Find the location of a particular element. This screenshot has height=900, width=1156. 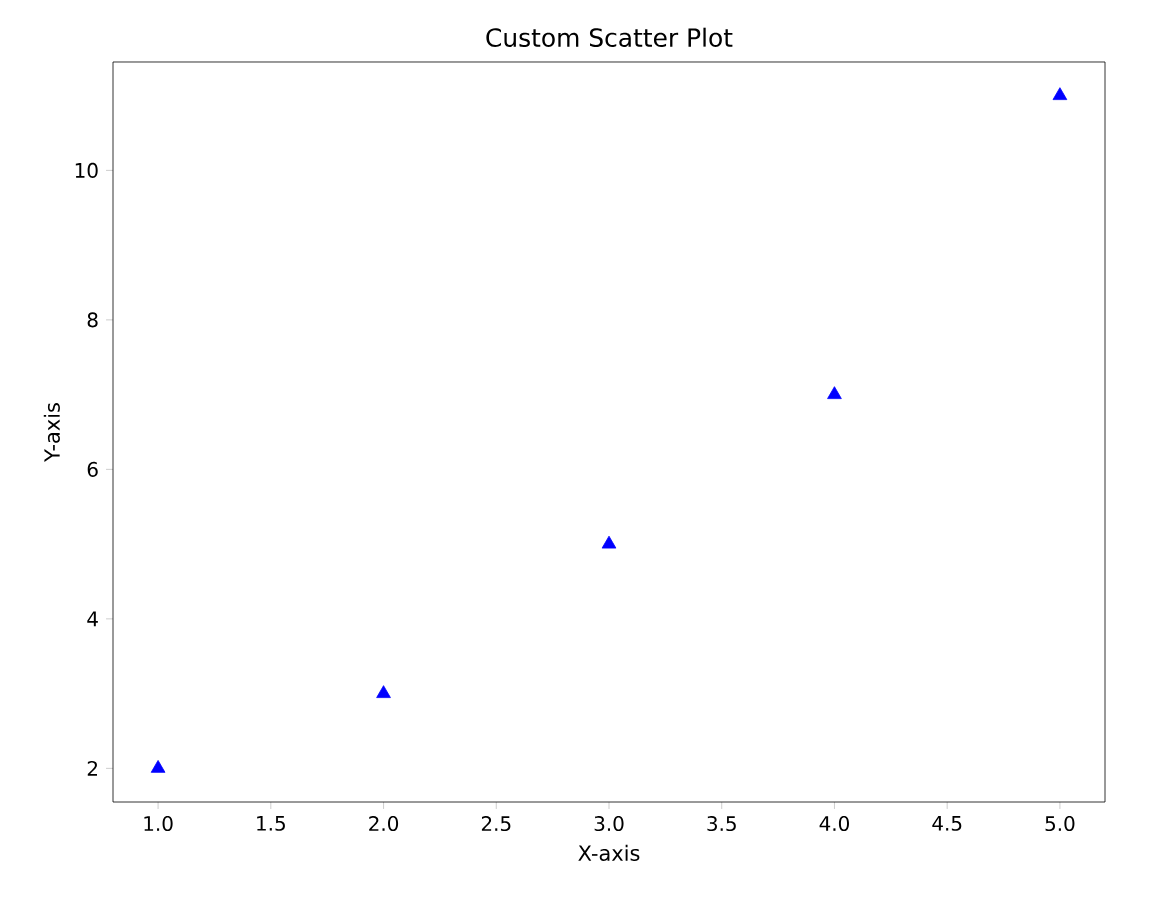

x-axis-title: X-axis is located at coordinates (609, 852).